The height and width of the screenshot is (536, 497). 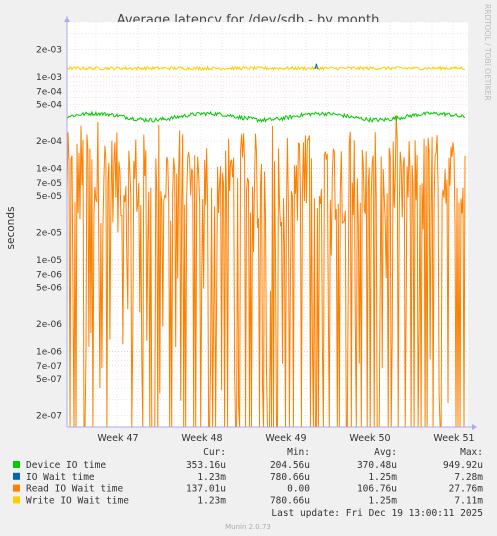 I want to click on y-tick-label: 2e-04, so click(x=49, y=142).